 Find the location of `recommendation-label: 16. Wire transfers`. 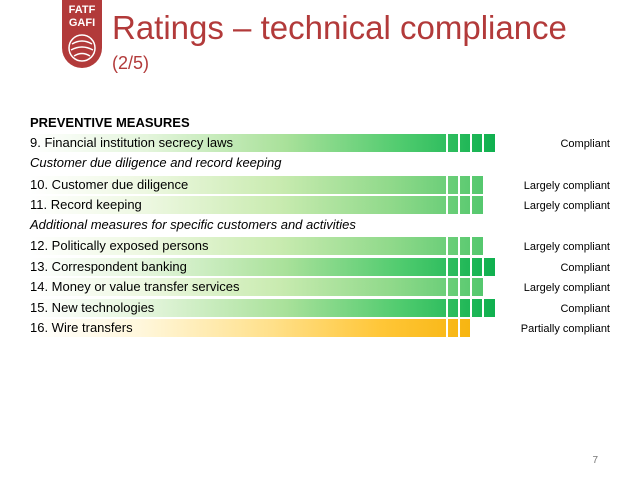

recommendation-label: 16. Wire transfers is located at coordinates (81, 327).